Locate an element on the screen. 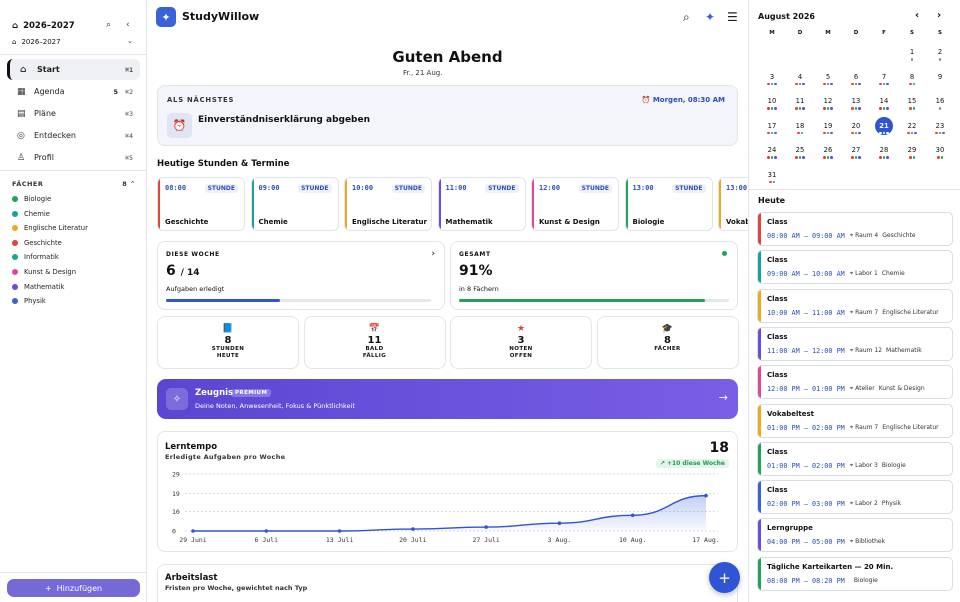 The height and width of the screenshot is (602, 960). calendar-day: 24 is located at coordinates (772, 157).